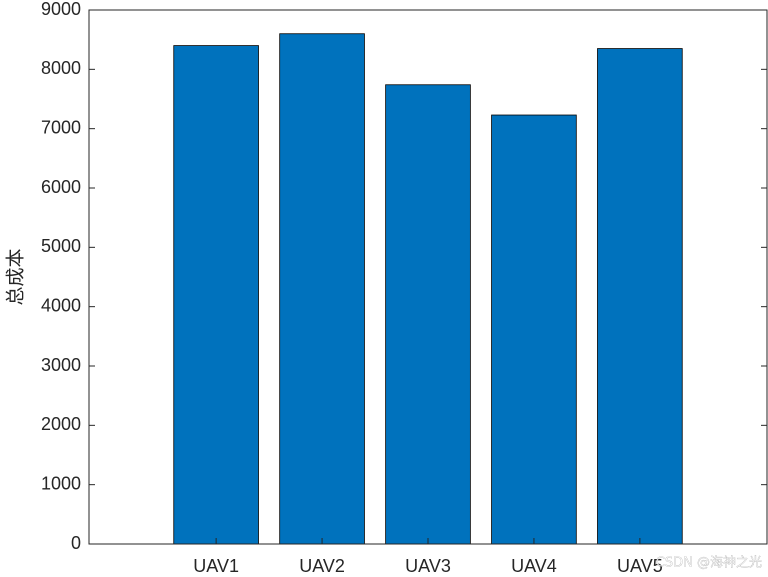  What do you see at coordinates (61, 424) in the screenshot?
I see `y-tick-label: 2000` at bounding box center [61, 424].